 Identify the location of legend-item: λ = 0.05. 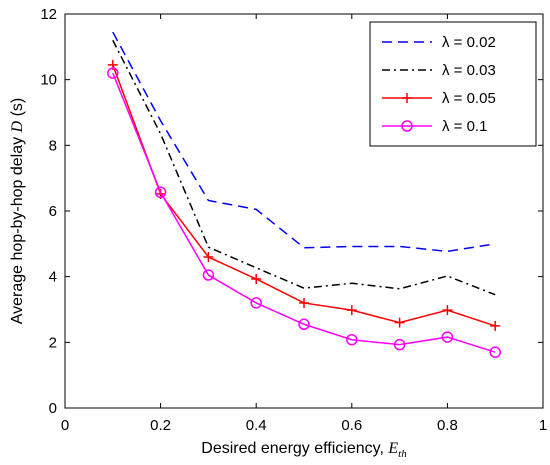
(439, 98).